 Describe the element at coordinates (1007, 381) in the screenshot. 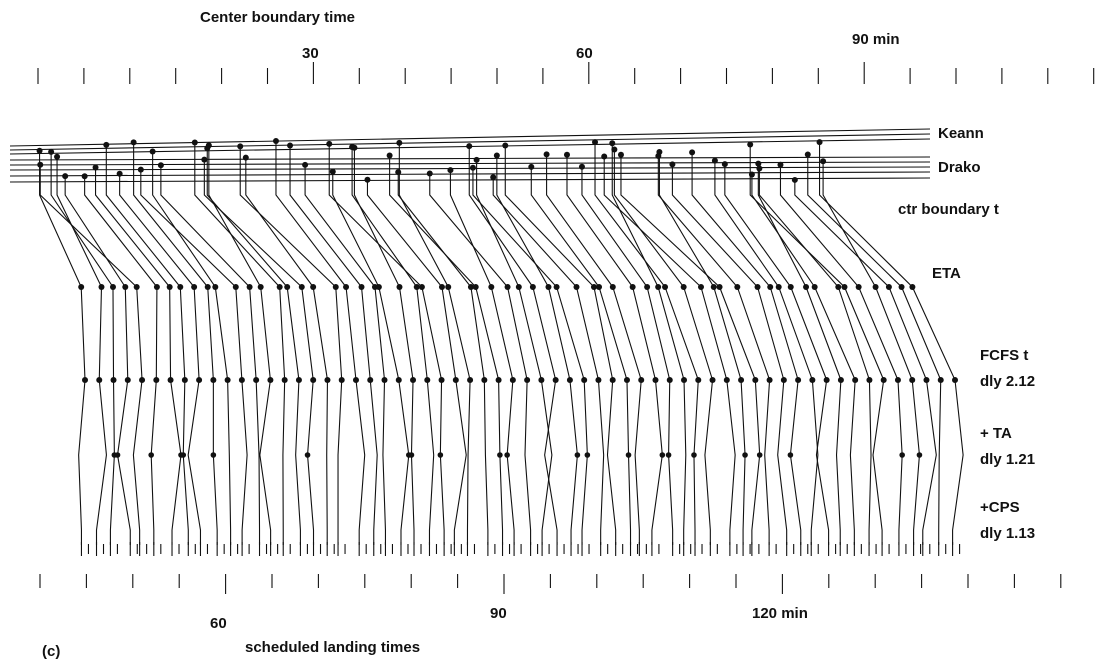

I see `stage-delay: dly 2.12` at that location.